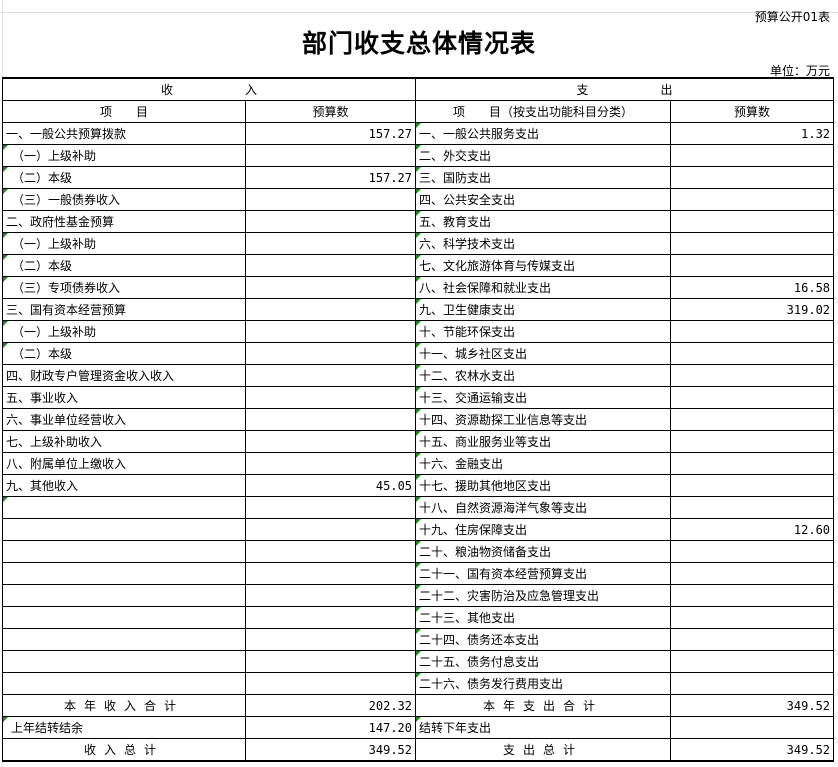  What do you see at coordinates (752, 705) in the screenshot?
I see `year-expense-value: 349.52` at bounding box center [752, 705].